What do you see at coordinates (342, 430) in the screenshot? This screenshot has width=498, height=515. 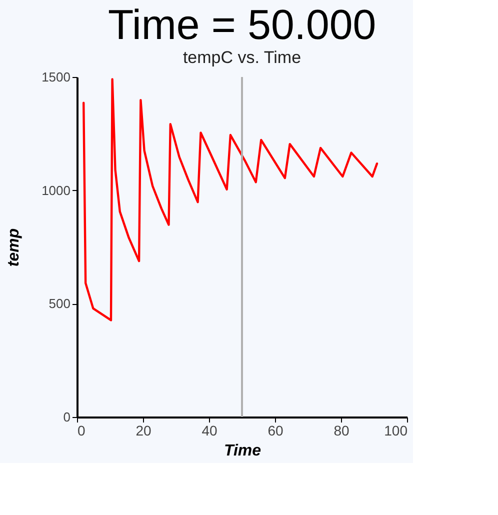 I see `x-tick-label: 80` at bounding box center [342, 430].